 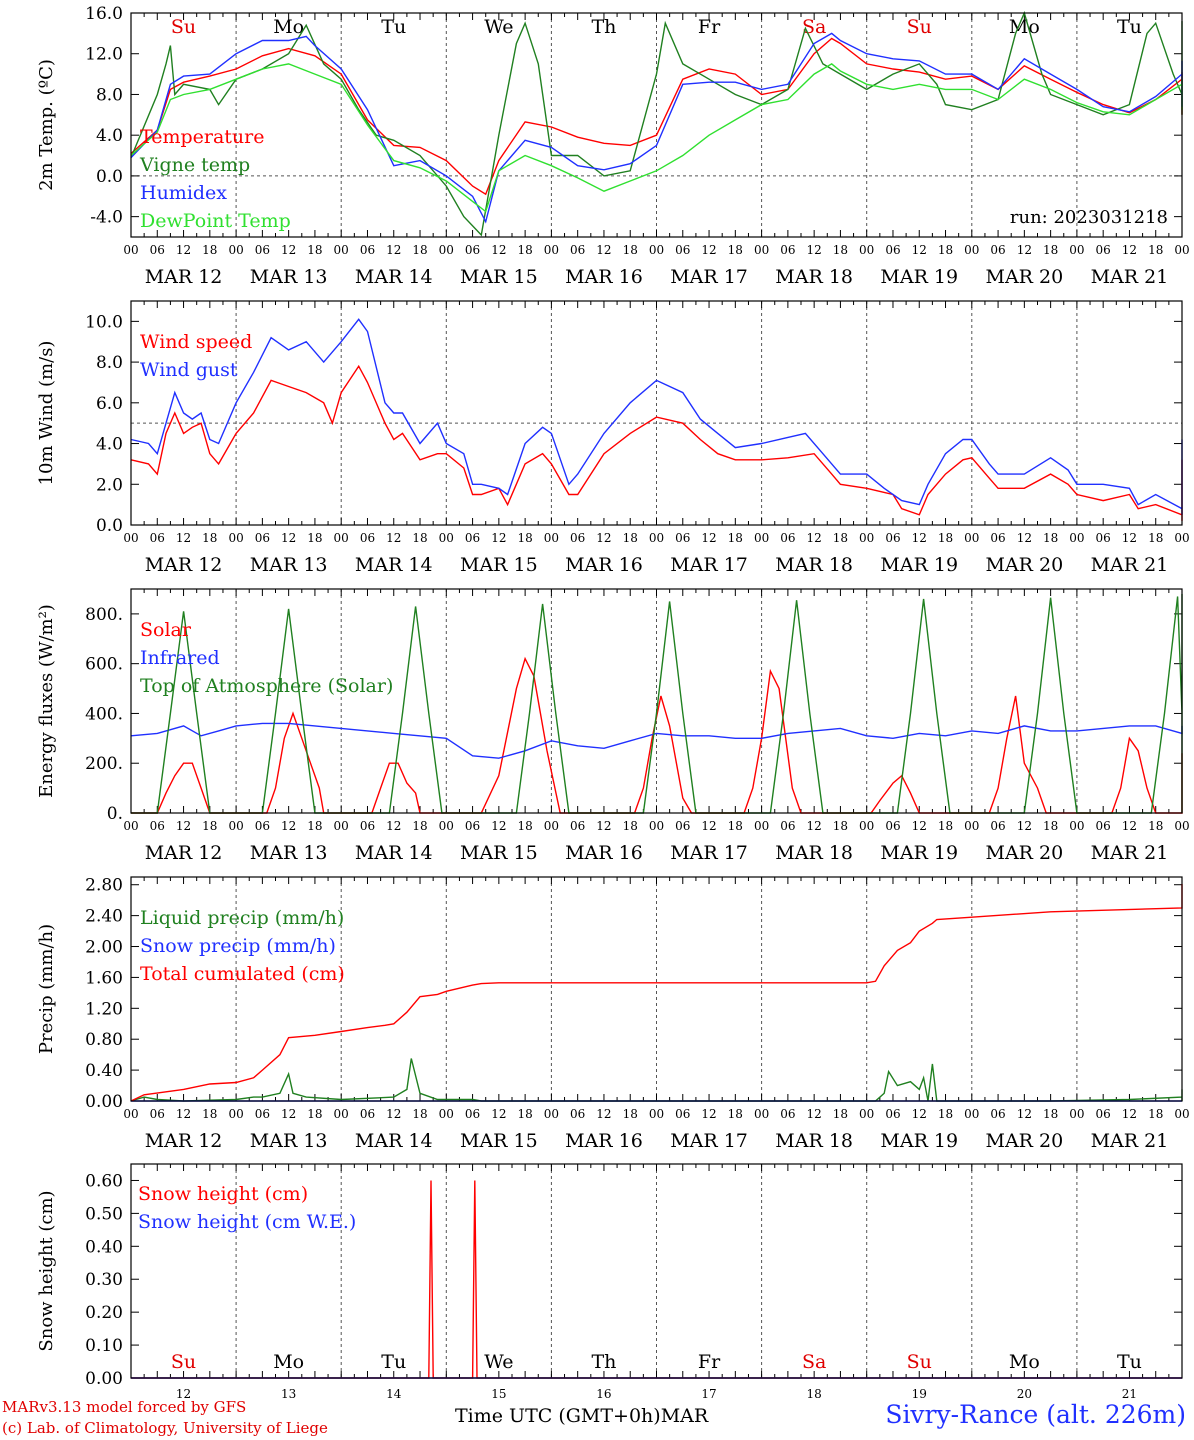 What do you see at coordinates (104, 1247) in the screenshot?
I see `y-tick-label: 0.40` at bounding box center [104, 1247].